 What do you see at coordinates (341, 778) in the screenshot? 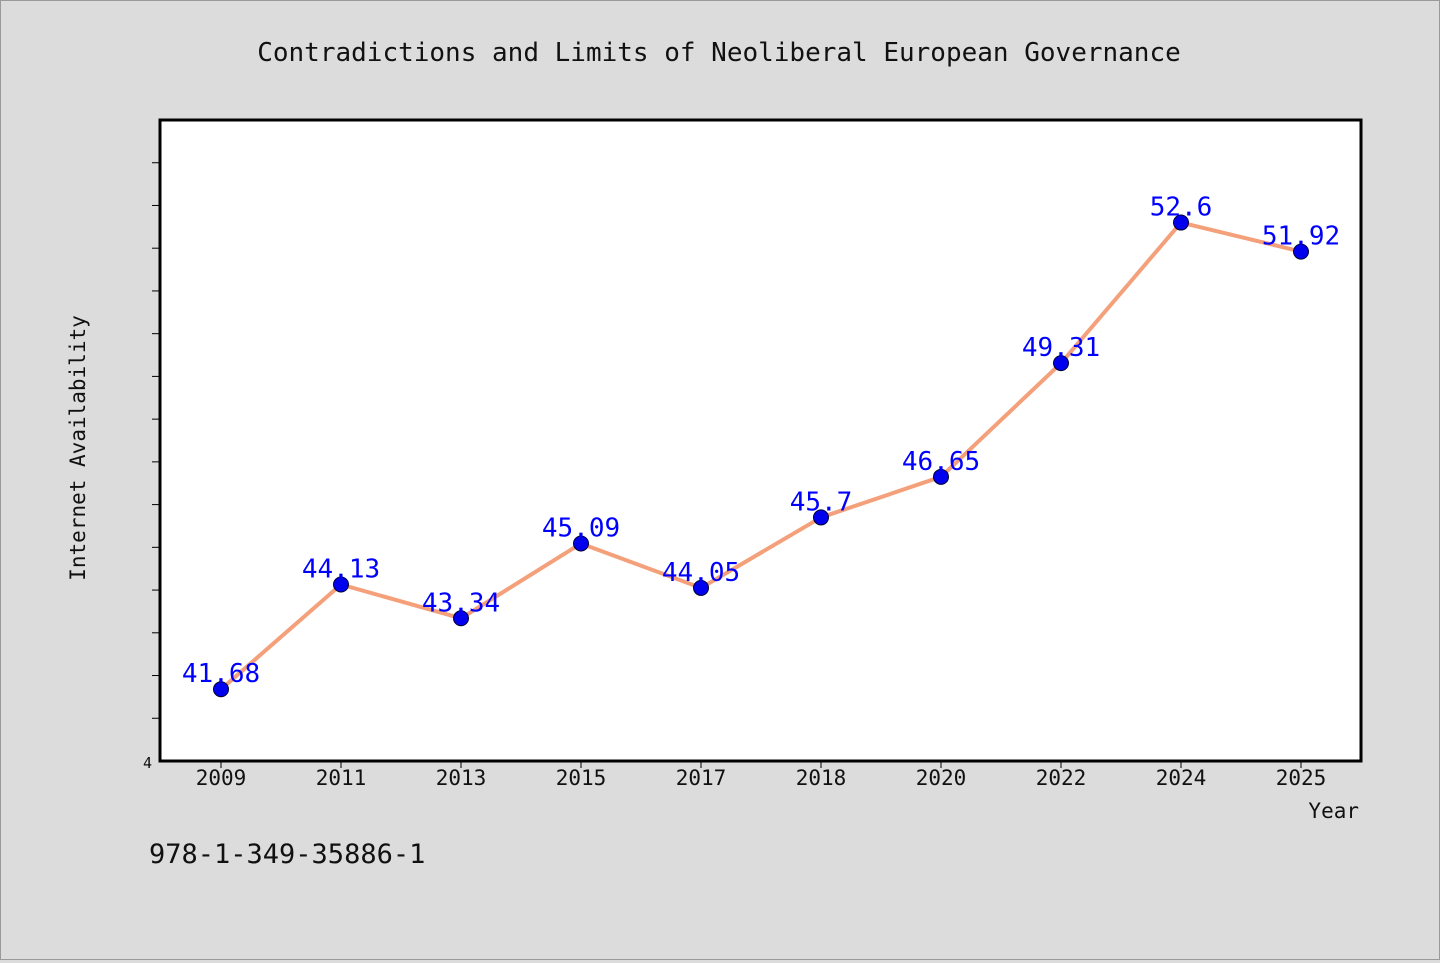
I see `x-tick-label: 2011` at bounding box center [341, 778].